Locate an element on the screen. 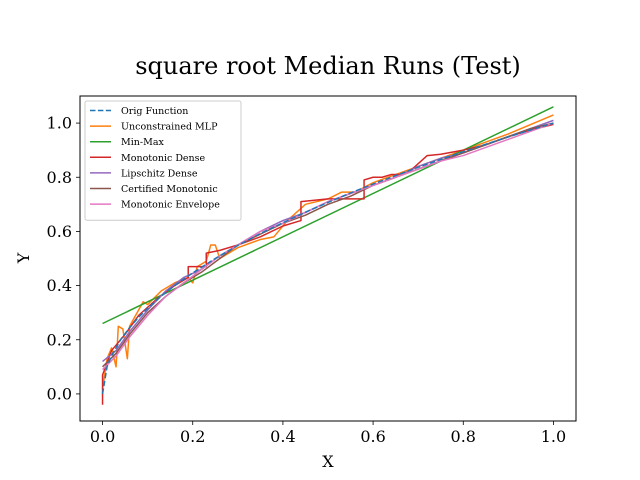 This screenshot has height=480, width=640. legend-label-1: Unconstrained MLP is located at coordinates (169, 127).